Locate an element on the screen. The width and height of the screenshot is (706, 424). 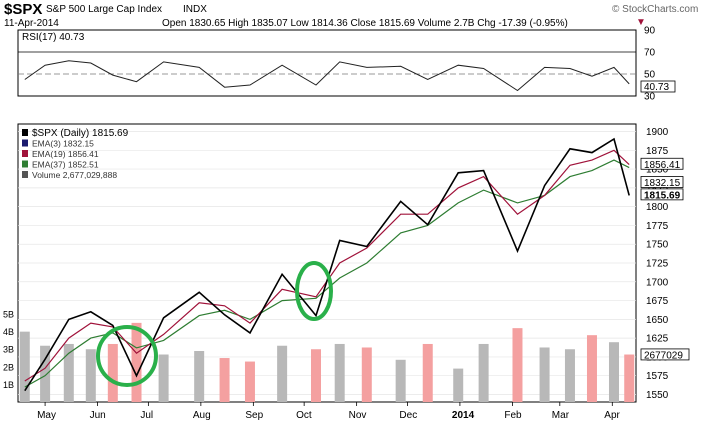
x-axis-label: Nov is located at coordinates (358, 415).